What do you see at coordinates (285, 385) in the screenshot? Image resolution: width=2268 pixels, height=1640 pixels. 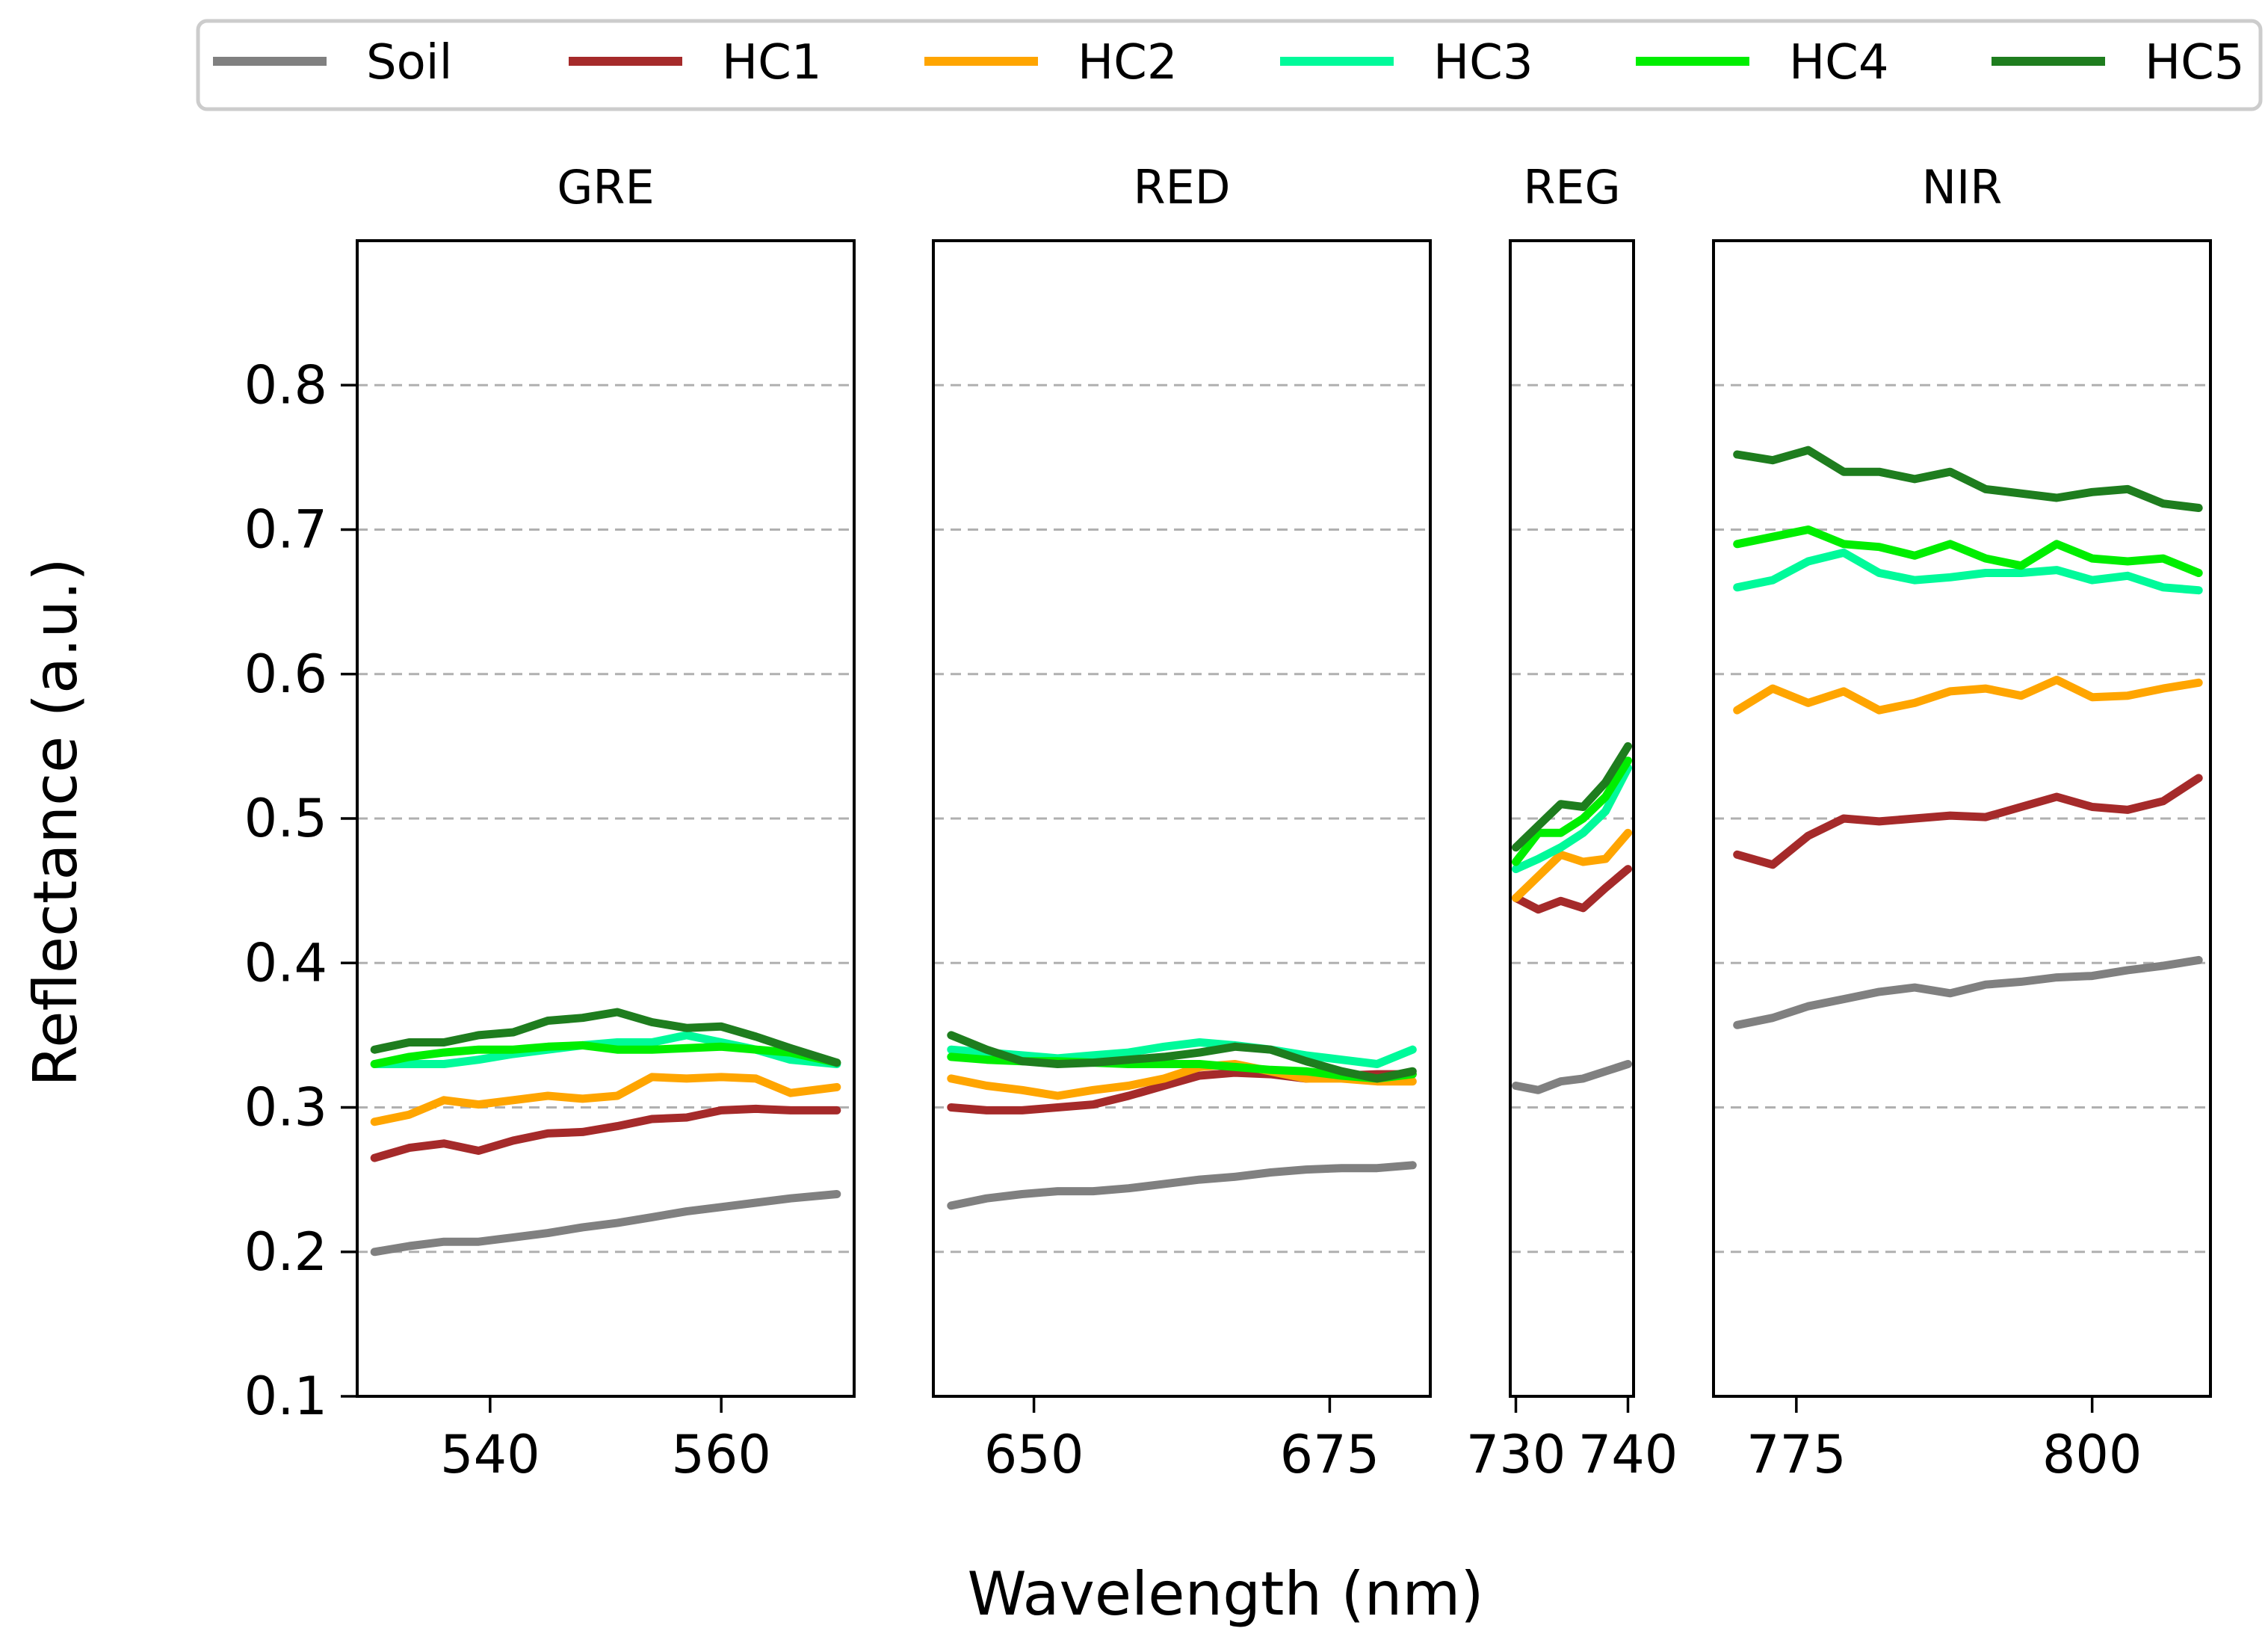 I see `y-tick-label: 0.8` at bounding box center [285, 385].